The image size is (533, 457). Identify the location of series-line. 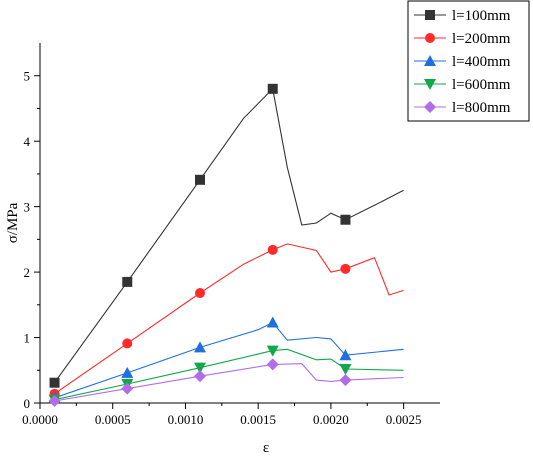
(229, 360).